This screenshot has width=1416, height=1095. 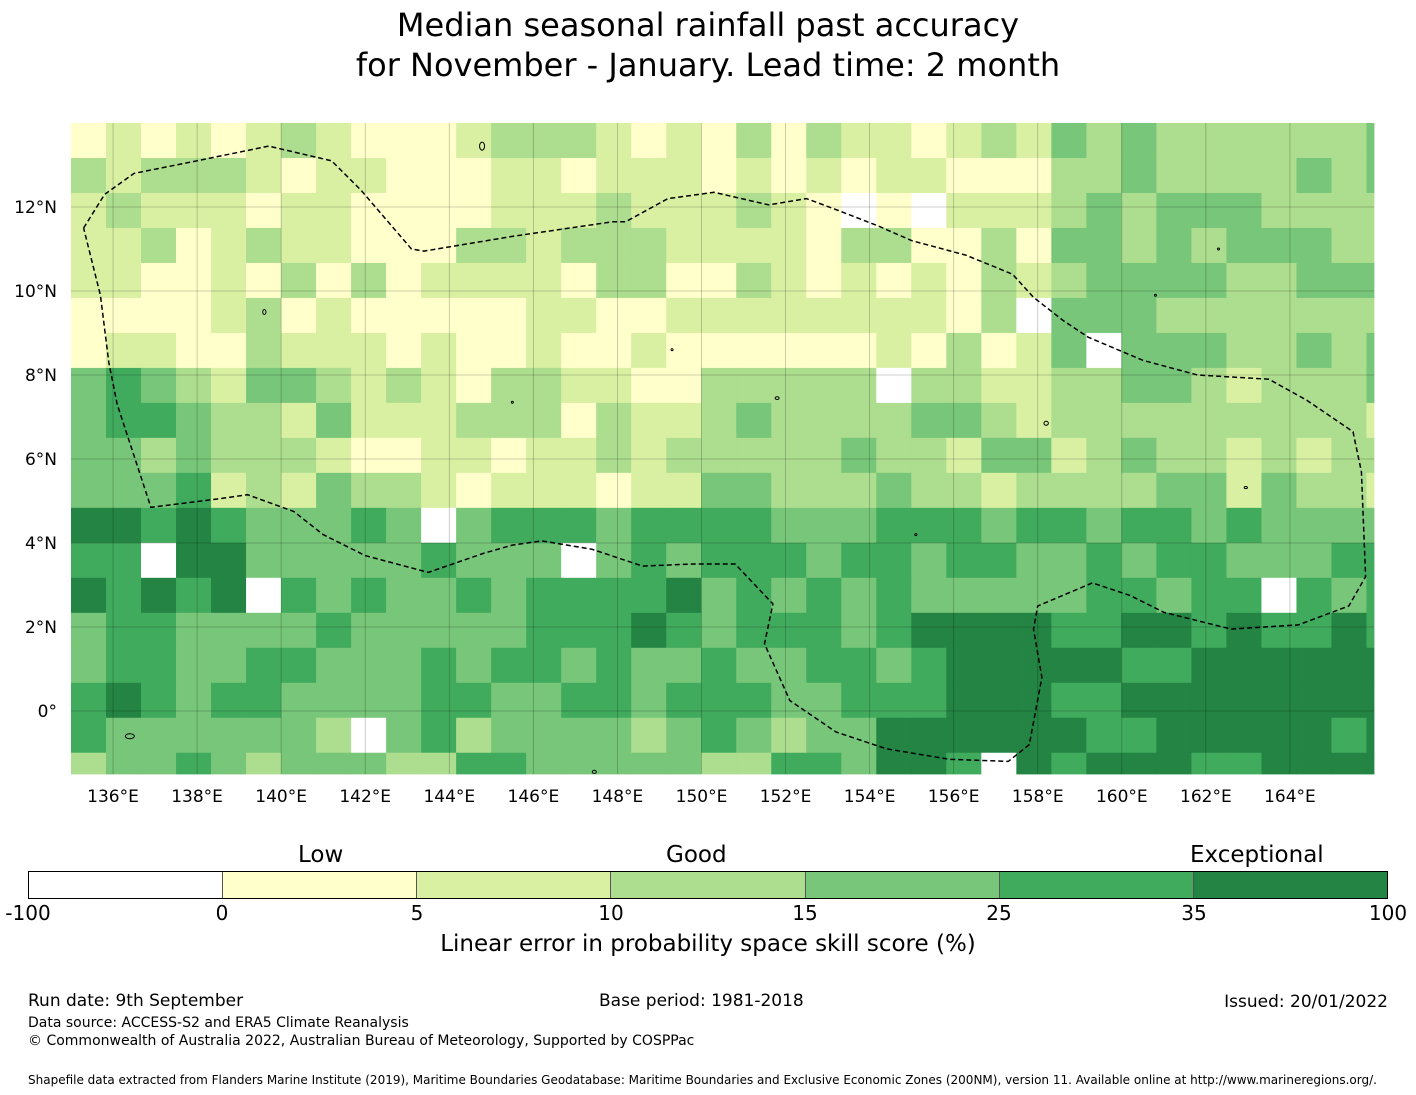 What do you see at coordinates (1290, 797) in the screenshot?
I see `longitude-tick-label: 164°E` at bounding box center [1290, 797].